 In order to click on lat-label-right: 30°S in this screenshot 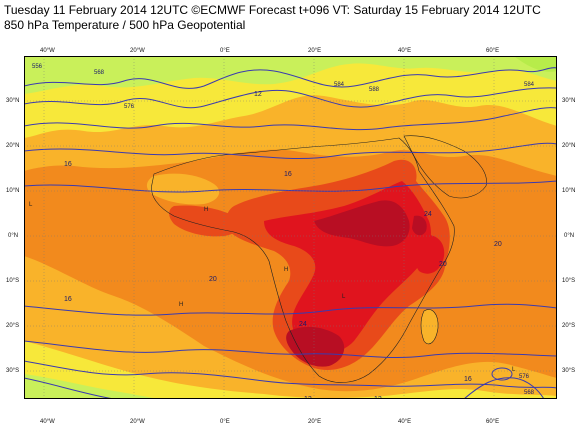, I will do `click(569, 371)`.